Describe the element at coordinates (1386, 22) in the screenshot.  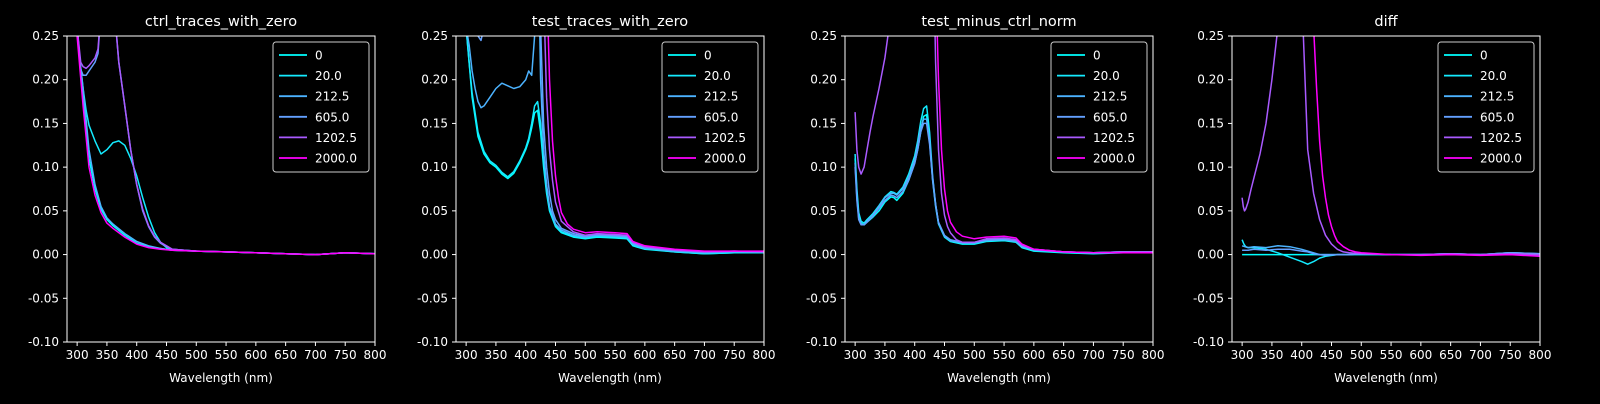
I see `chart-title: diff` at that location.